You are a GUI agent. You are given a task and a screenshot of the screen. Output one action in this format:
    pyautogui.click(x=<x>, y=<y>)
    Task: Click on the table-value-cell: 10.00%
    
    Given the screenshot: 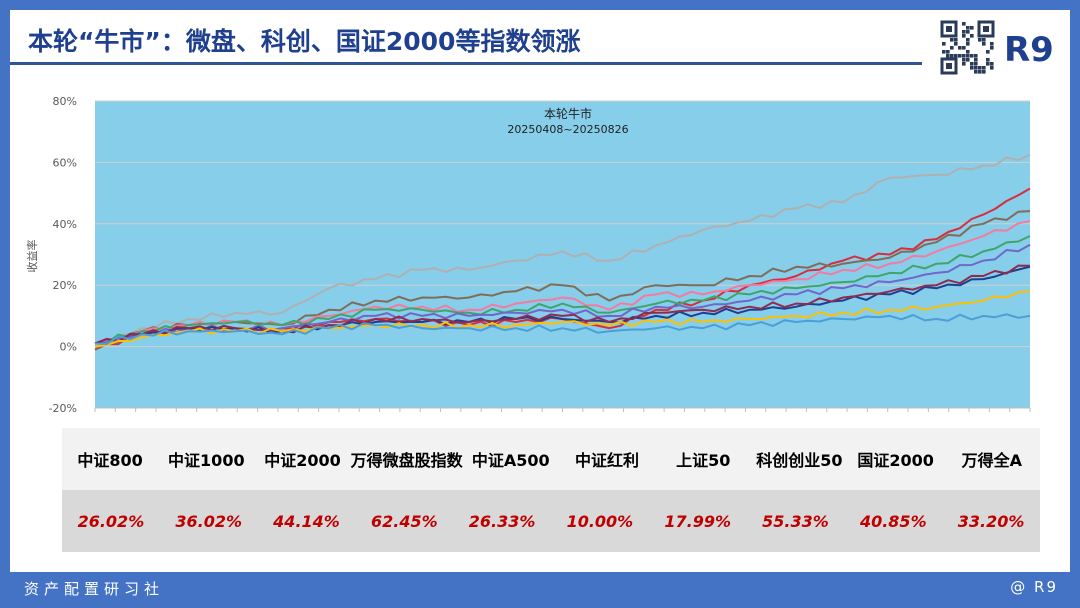 What is the action you would take?
    pyautogui.click(x=600, y=521)
    